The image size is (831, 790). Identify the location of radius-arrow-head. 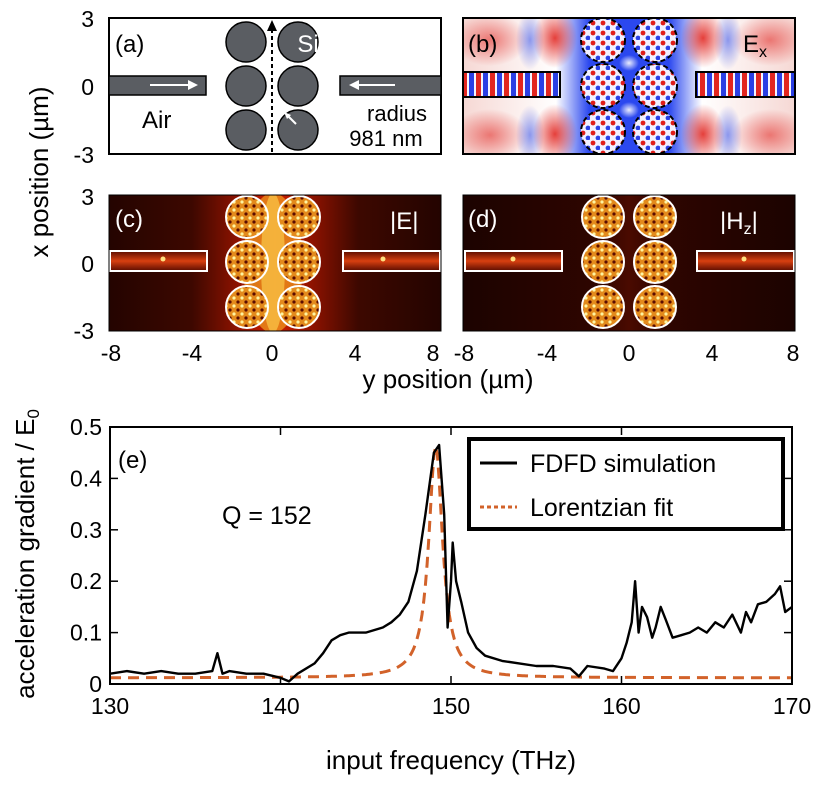
(287, 115).